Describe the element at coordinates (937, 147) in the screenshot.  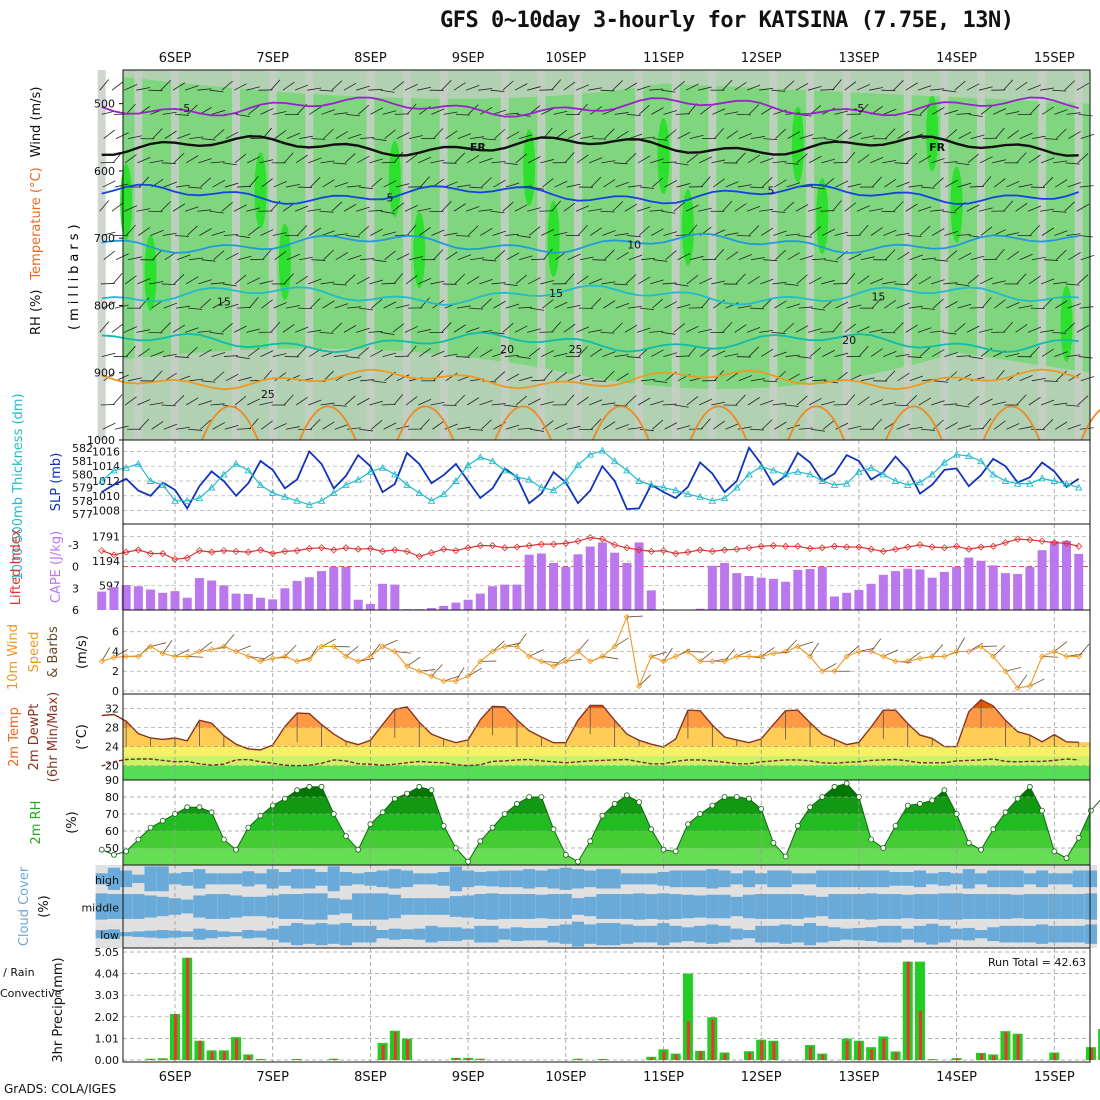
I see `contour-label: FR` at that location.